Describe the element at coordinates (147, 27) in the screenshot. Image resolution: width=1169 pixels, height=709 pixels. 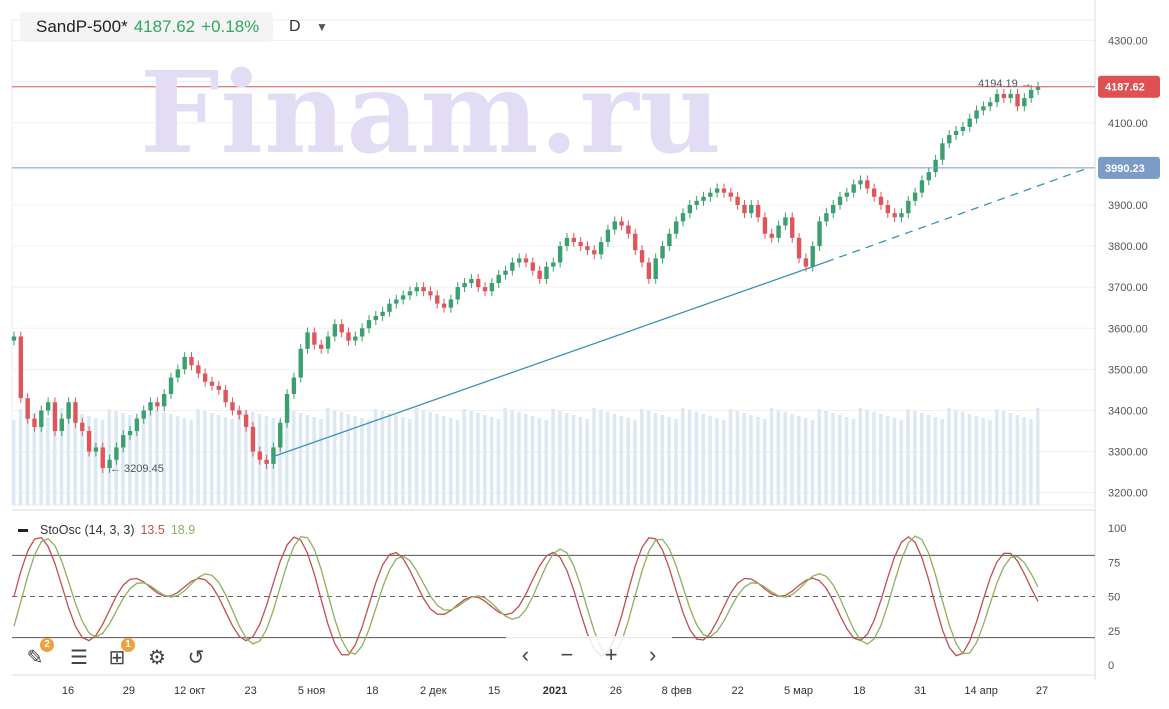
I see `instrument-header: SandP-500* 4187.62 +0.18%` at that location.